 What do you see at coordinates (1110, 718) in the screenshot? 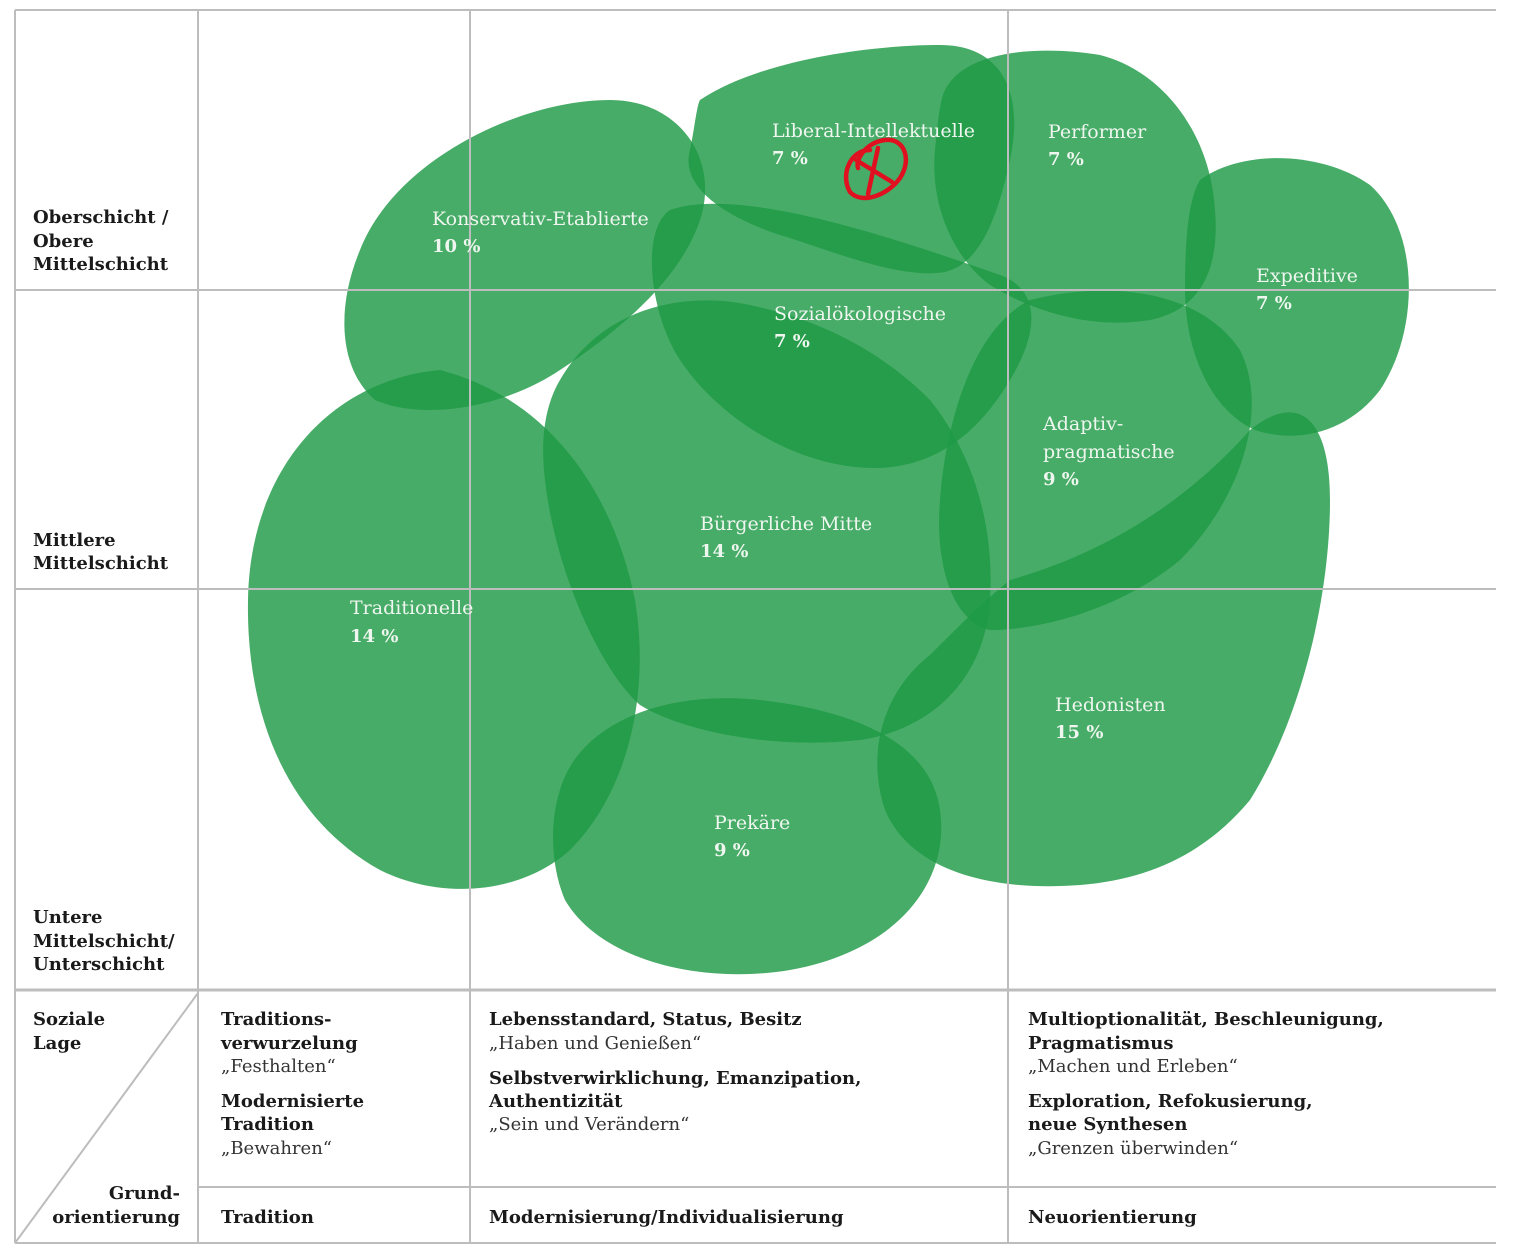
I see `milieu-label-hedonisten: Hedonisten 15 %` at bounding box center [1110, 718].